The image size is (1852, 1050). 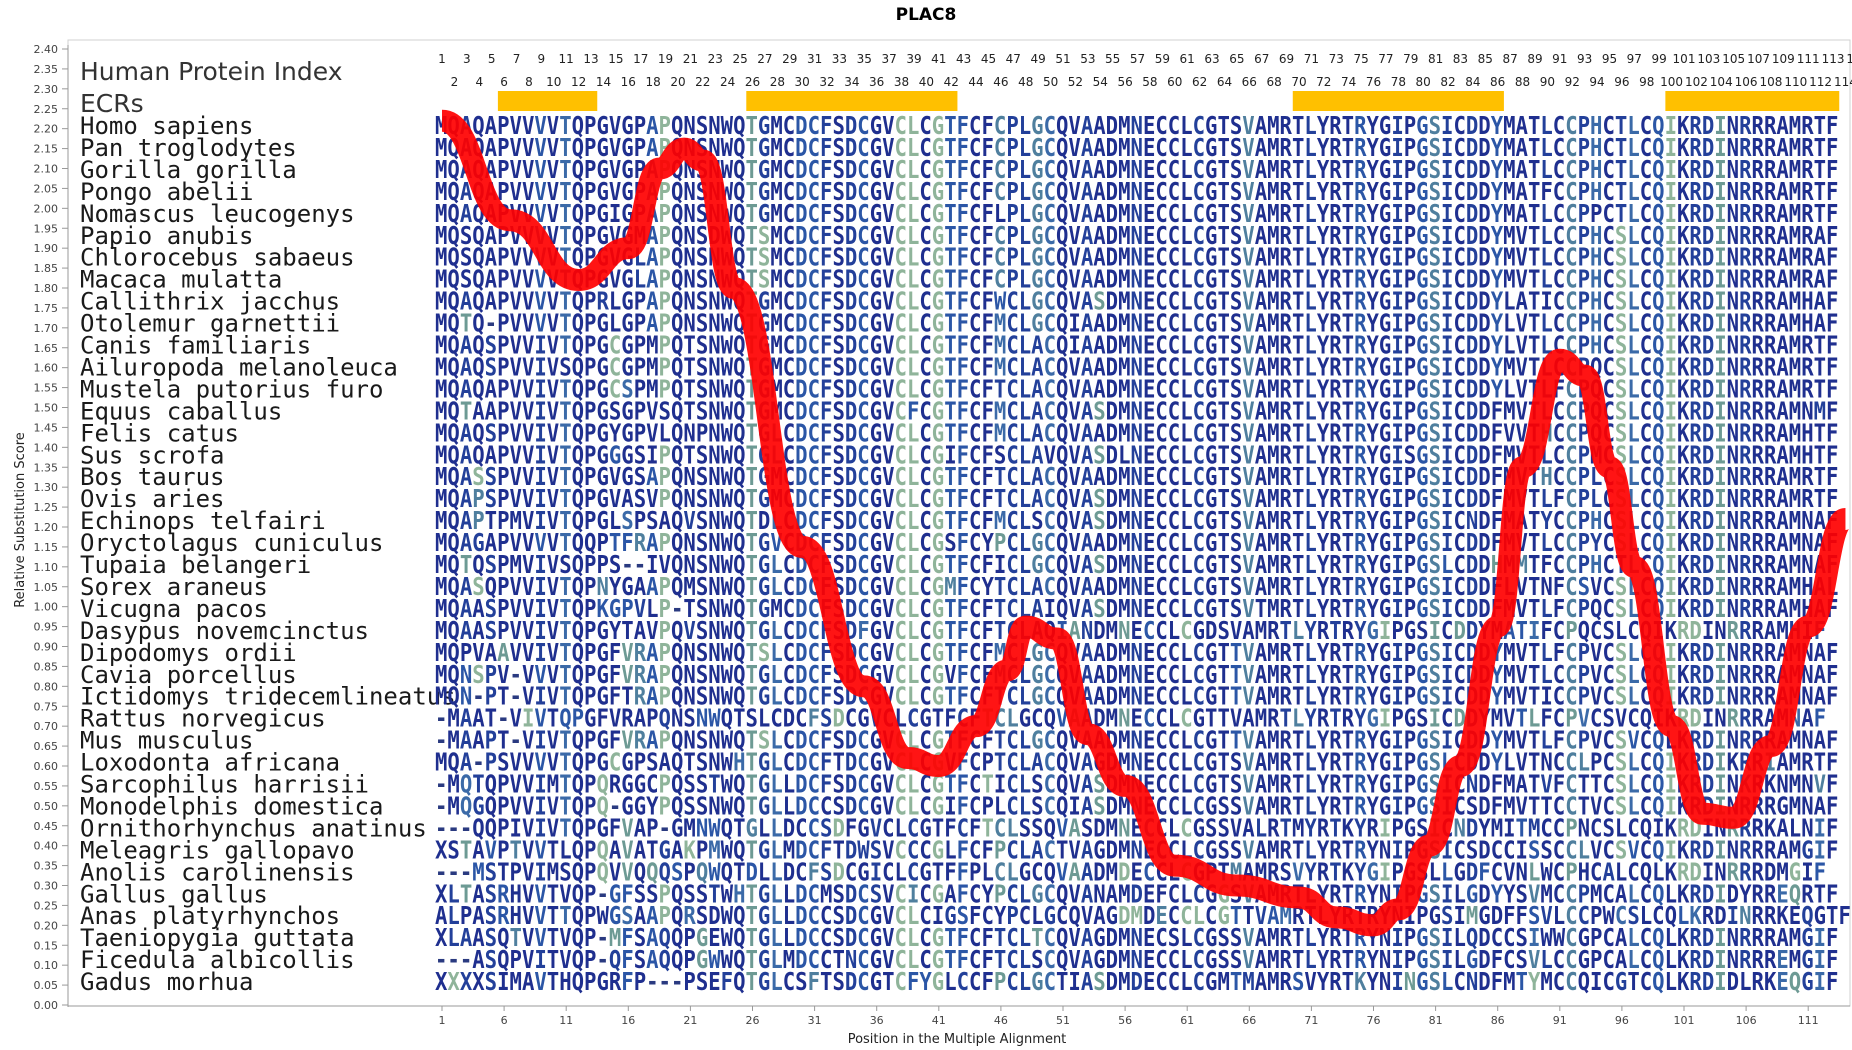 I want to click on index-number-even: 90, so click(x=1547, y=82).